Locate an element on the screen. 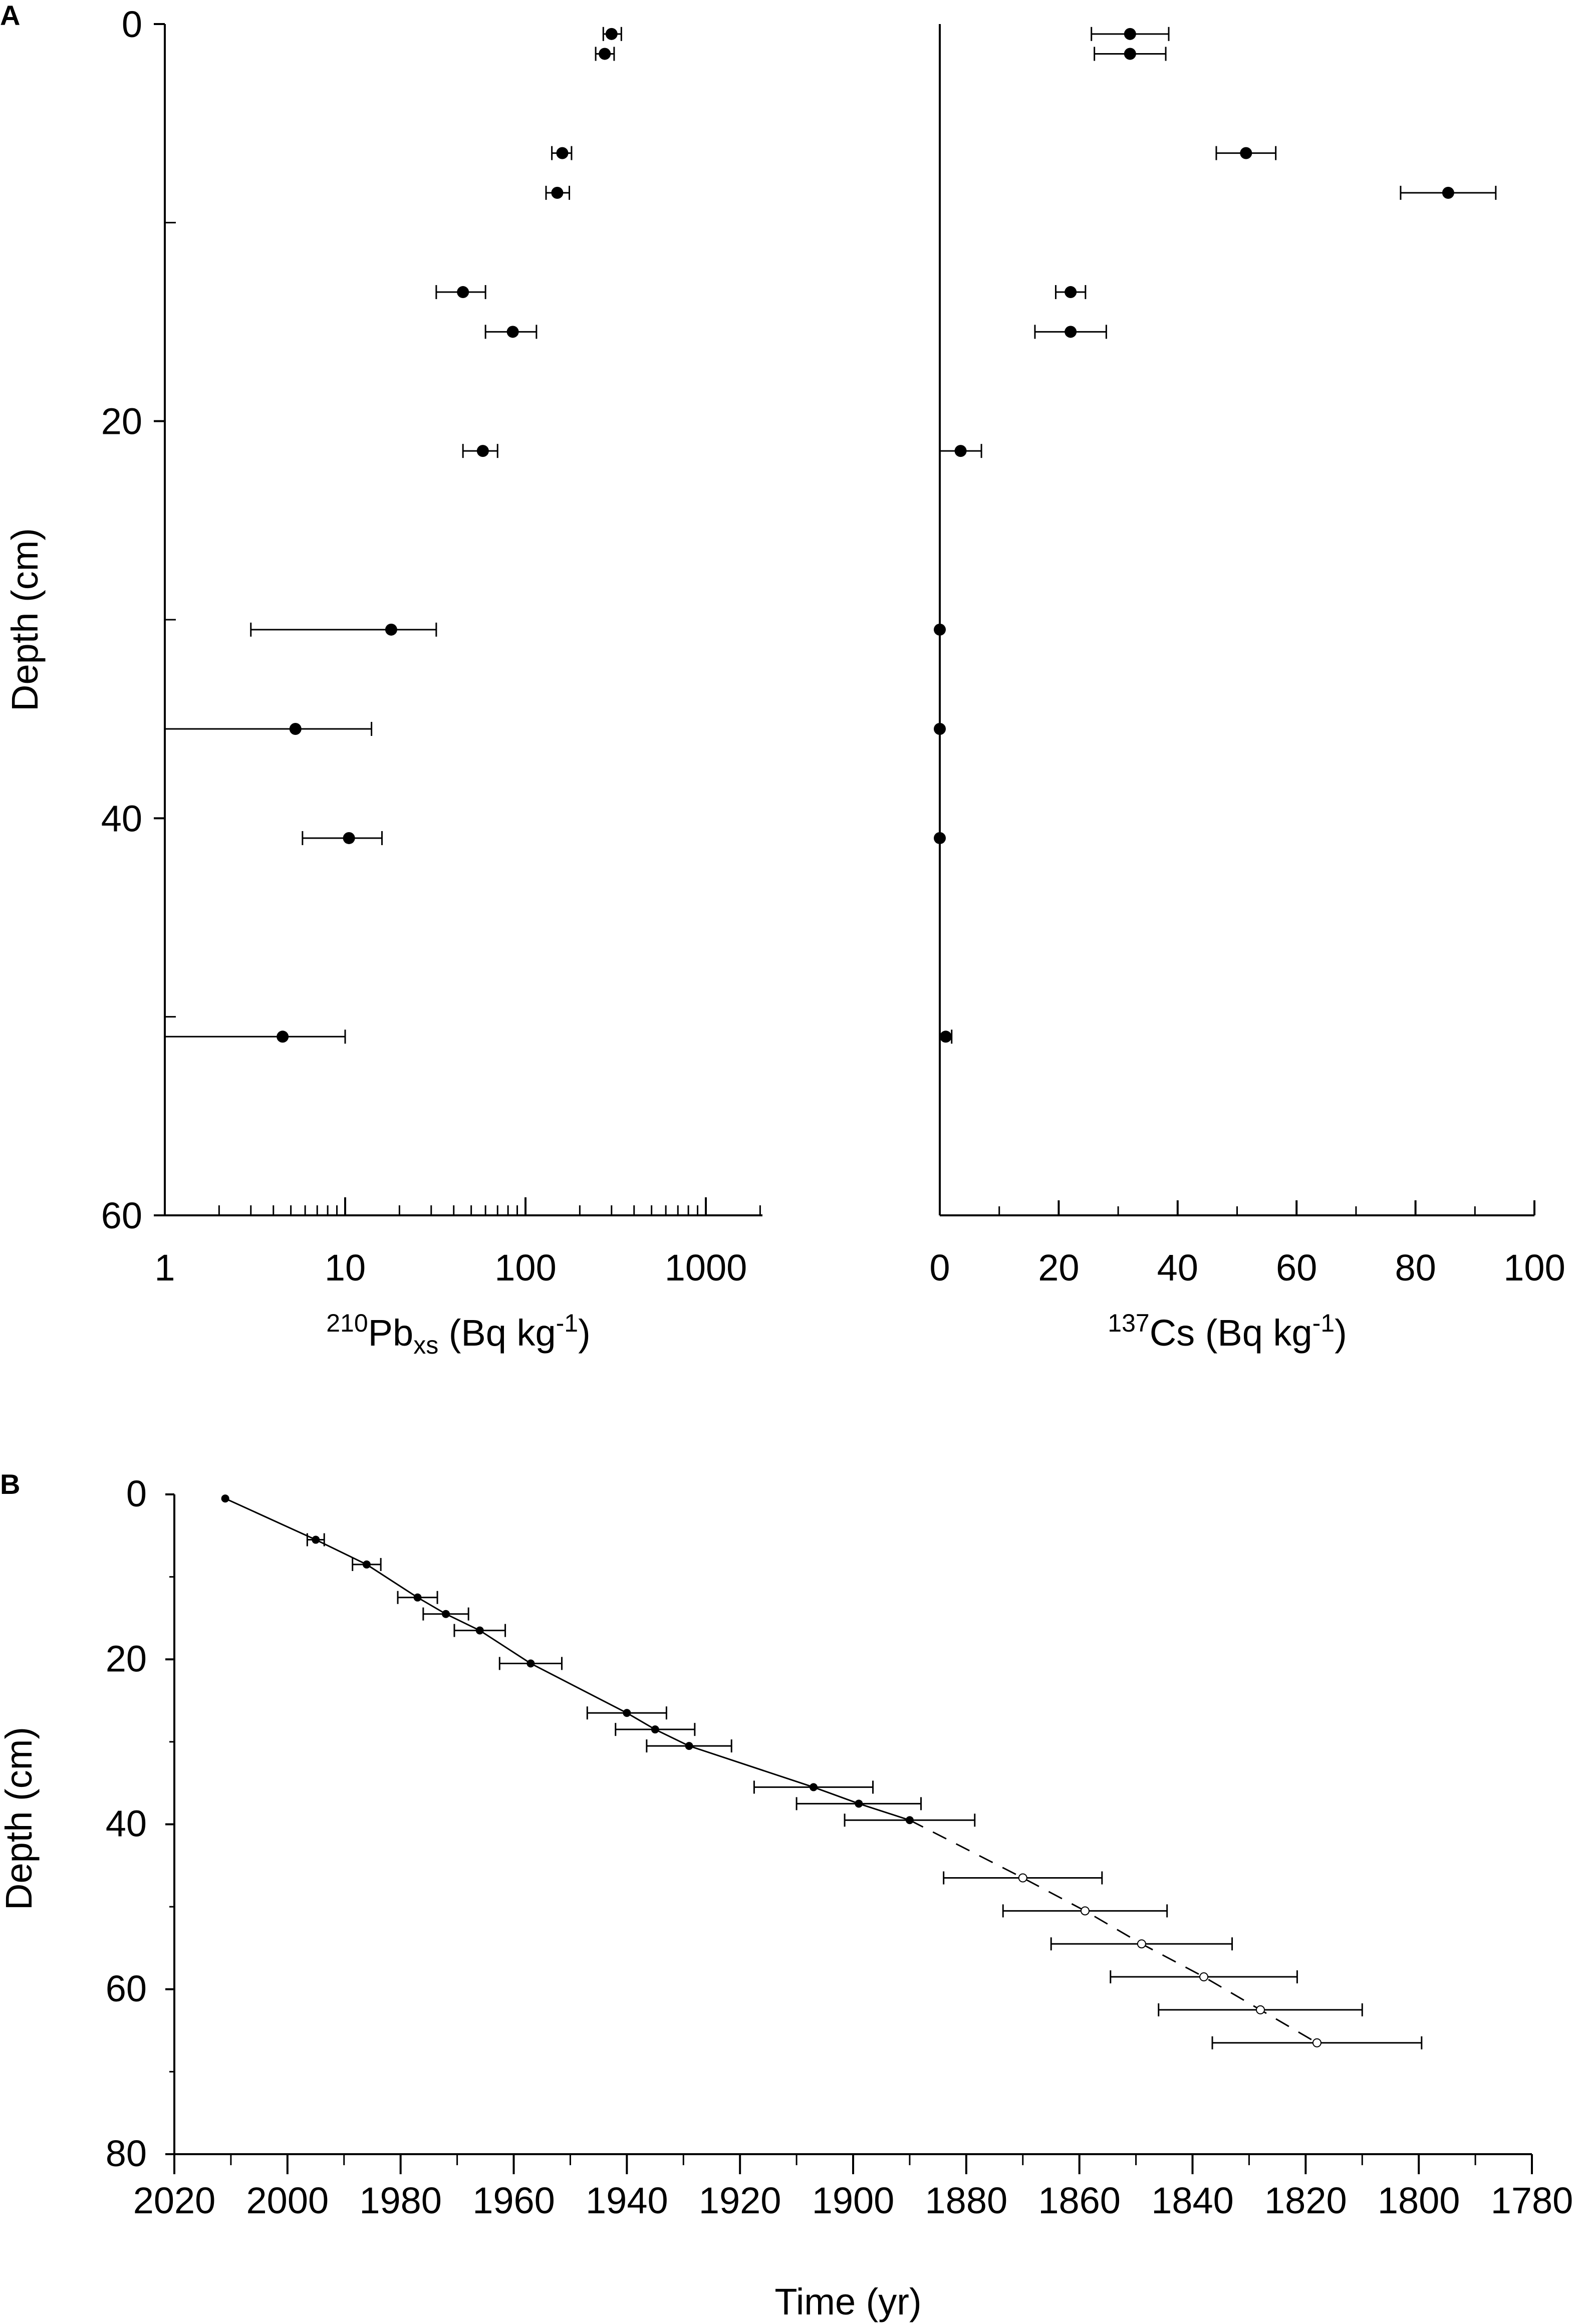  b-y-tick-label: 80 is located at coordinates (126, 2153).